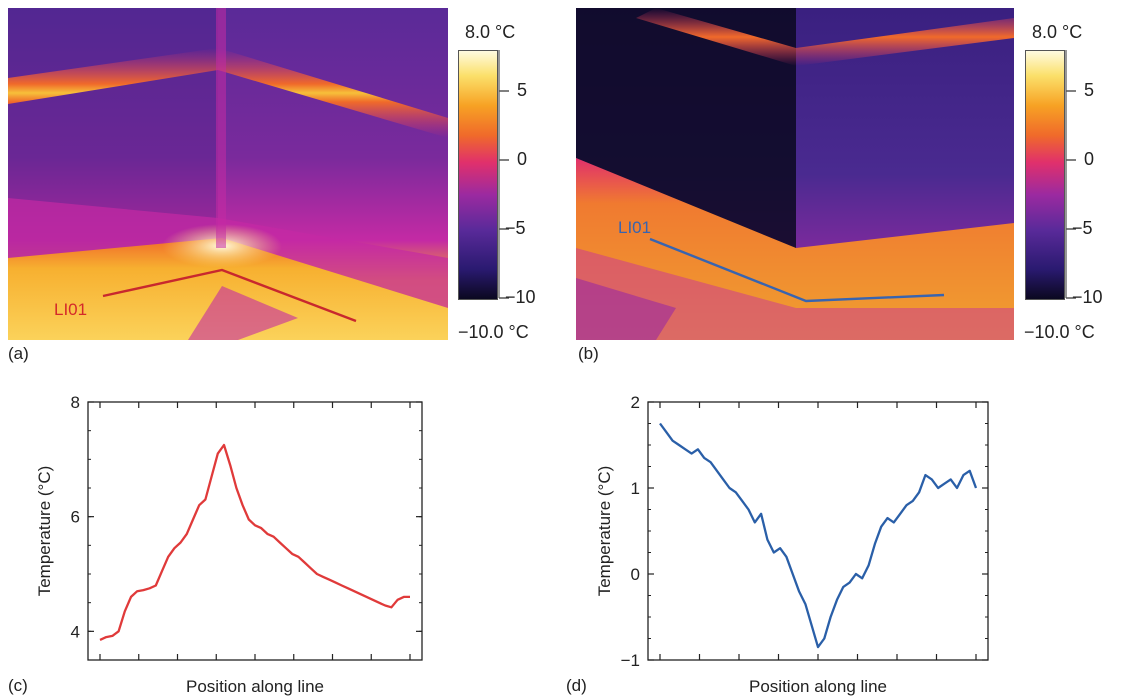 The height and width of the screenshot is (697, 1130). What do you see at coordinates (1057, 32) in the screenshot?
I see `colorbar-b-max-label: 8.0 °C` at bounding box center [1057, 32].